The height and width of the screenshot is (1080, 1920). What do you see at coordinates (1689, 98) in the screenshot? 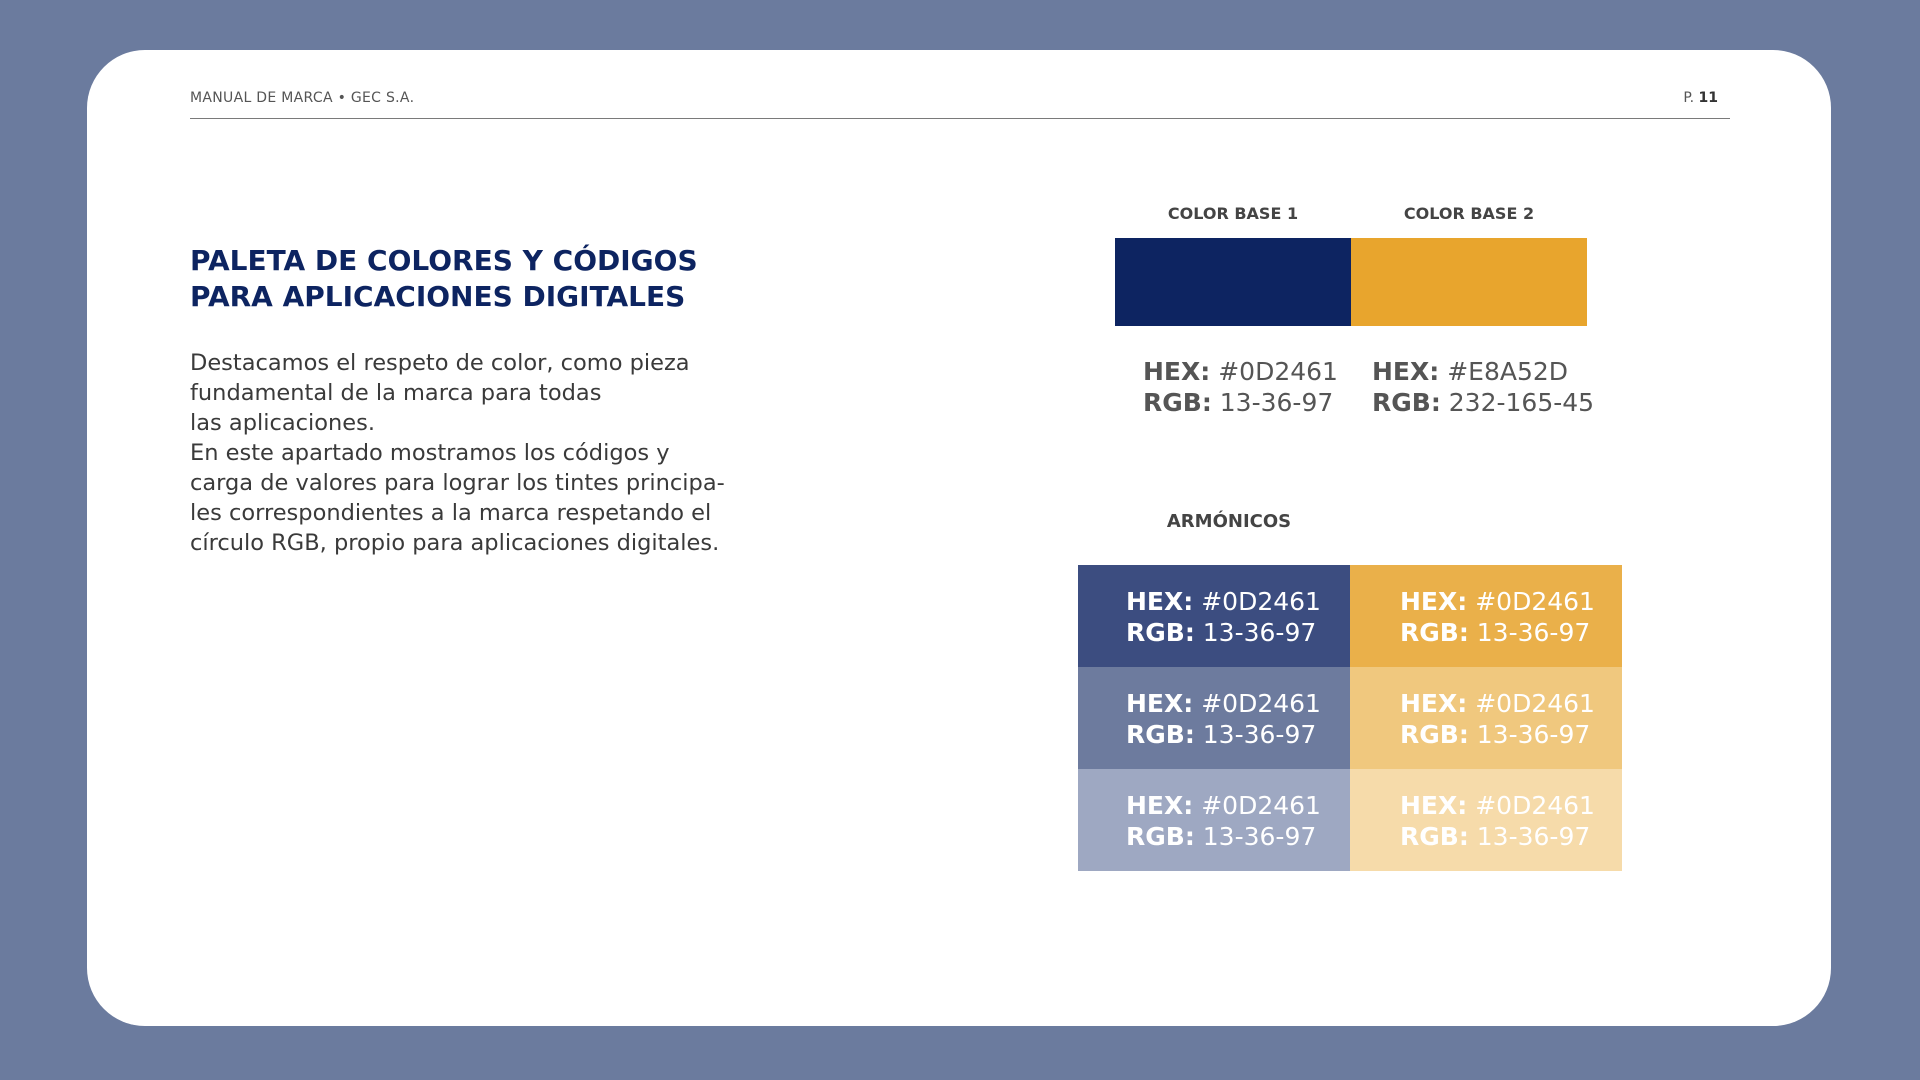
I see `page-prefix: P.` at bounding box center [1689, 98].